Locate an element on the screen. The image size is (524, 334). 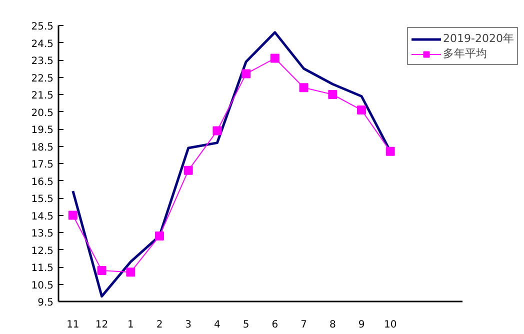
x-tick-label: 9 is located at coordinates (361, 325).